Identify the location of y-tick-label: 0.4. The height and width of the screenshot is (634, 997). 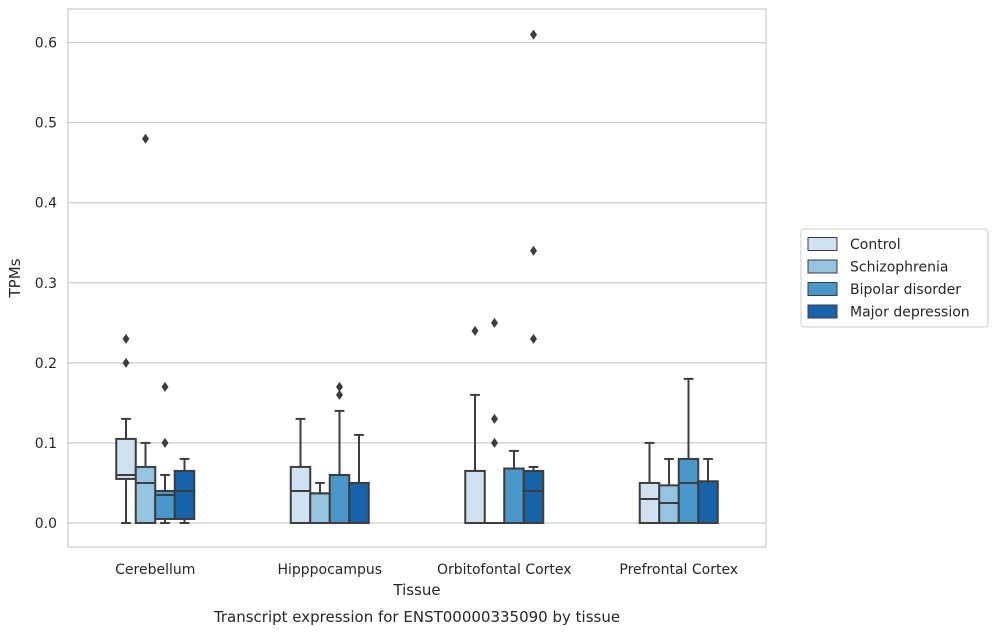
(46, 204).